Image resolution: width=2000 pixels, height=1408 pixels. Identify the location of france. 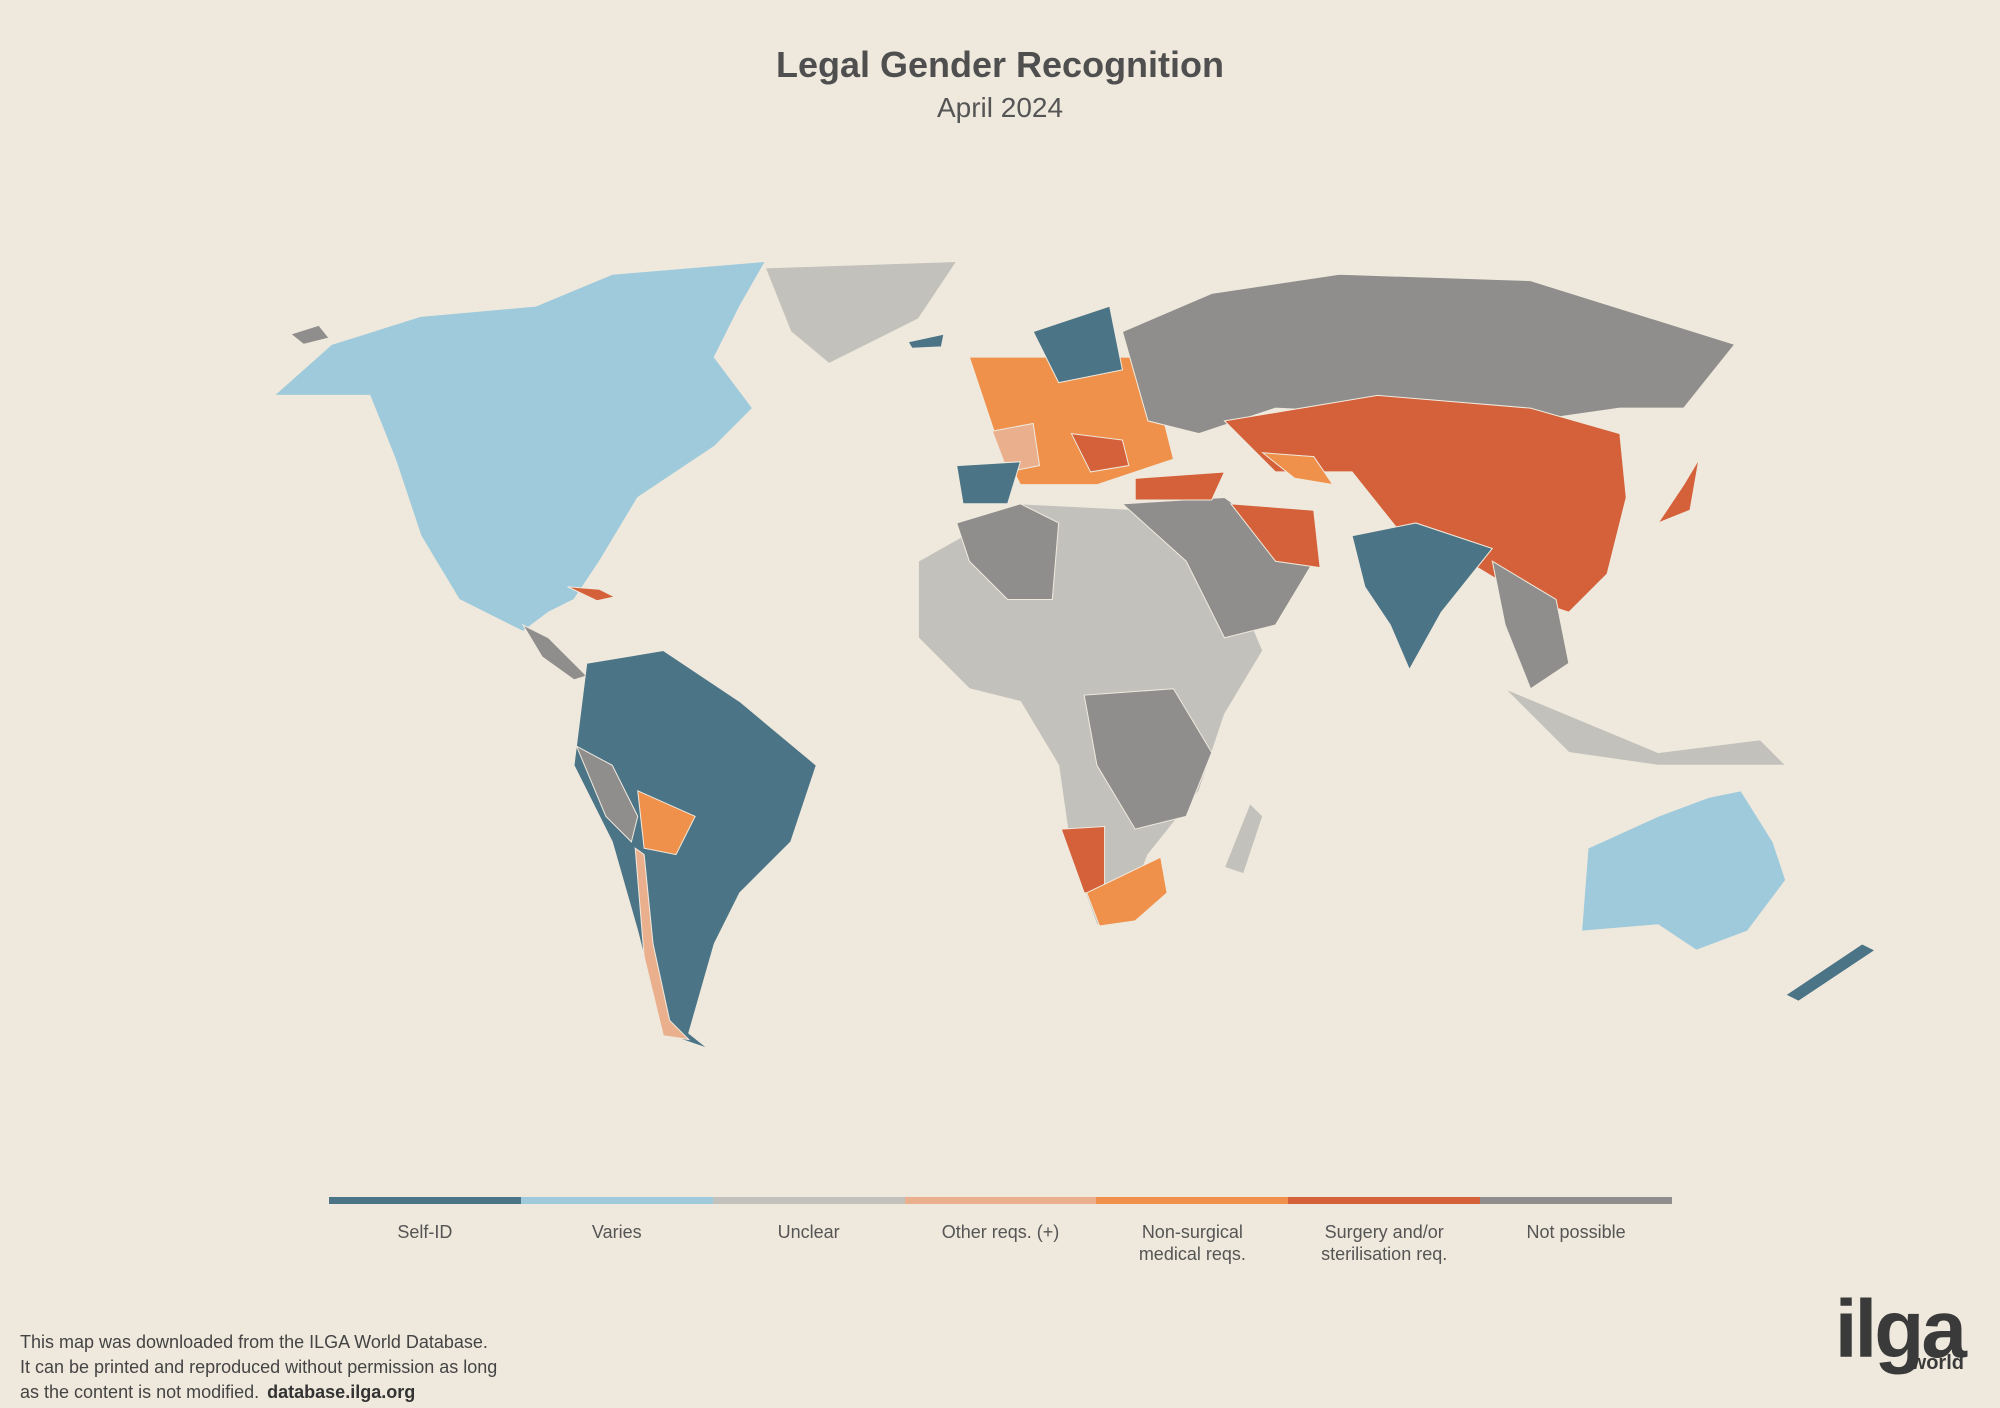
(1016, 447).